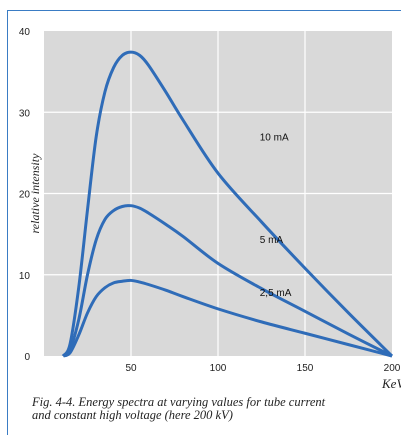 This screenshot has height=435, width=401. What do you see at coordinates (25, 276) in the screenshot?
I see `y-tick-label: 10` at bounding box center [25, 276].